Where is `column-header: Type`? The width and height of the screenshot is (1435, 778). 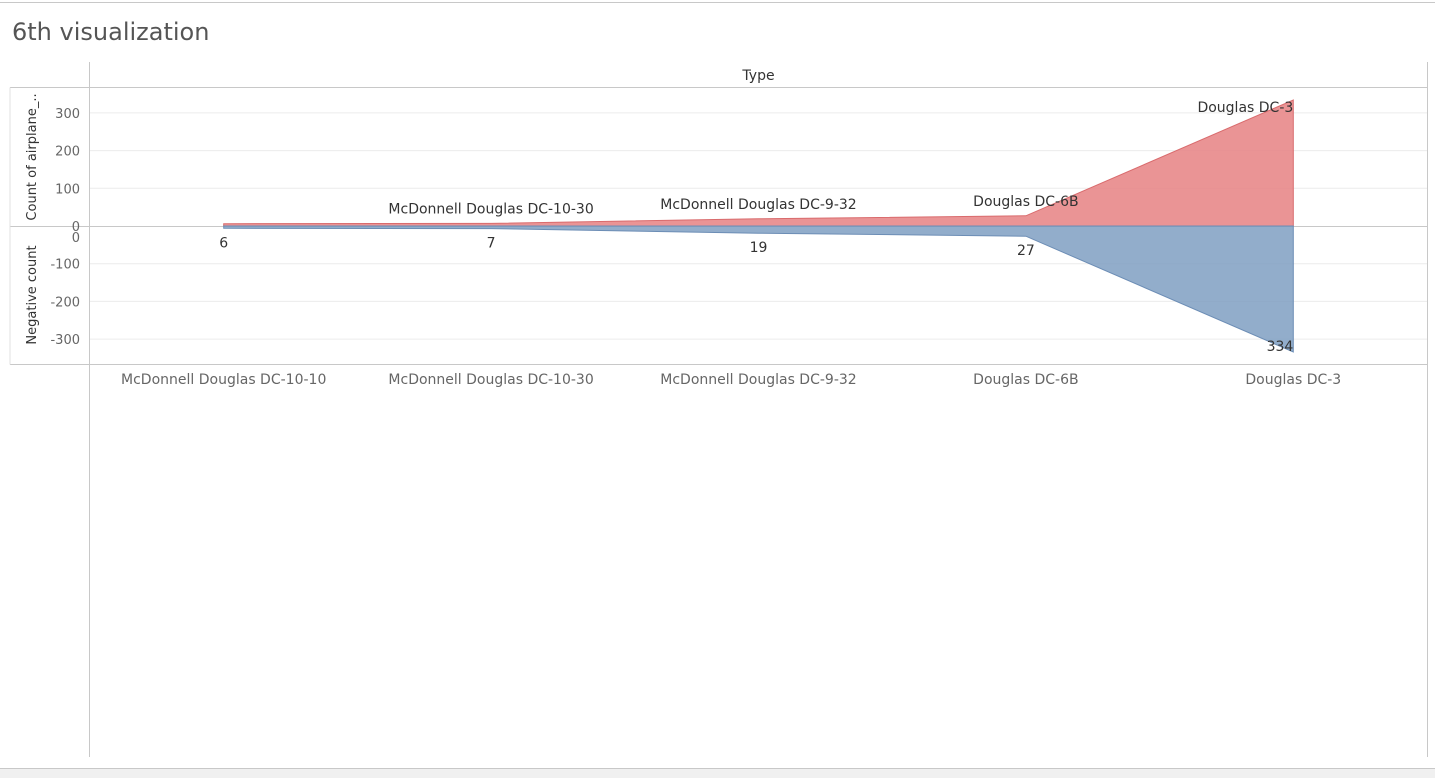
column-header: Type is located at coordinates (757, 76).